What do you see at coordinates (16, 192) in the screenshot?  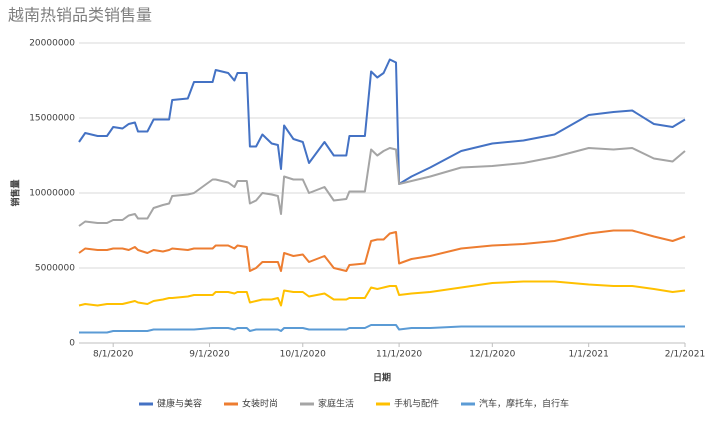 I see `y-axis-label: 销售量` at bounding box center [16, 192].